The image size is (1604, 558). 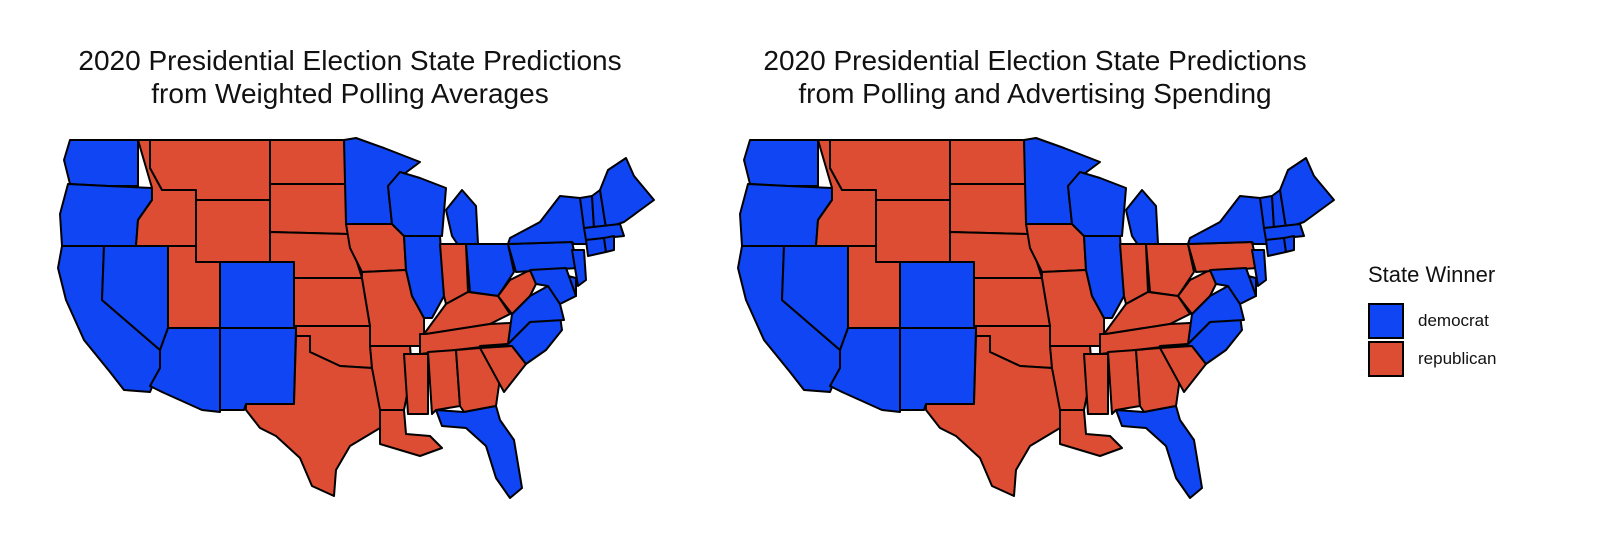 I want to click on legend-item-republican: republican, so click(x=1484, y=359).